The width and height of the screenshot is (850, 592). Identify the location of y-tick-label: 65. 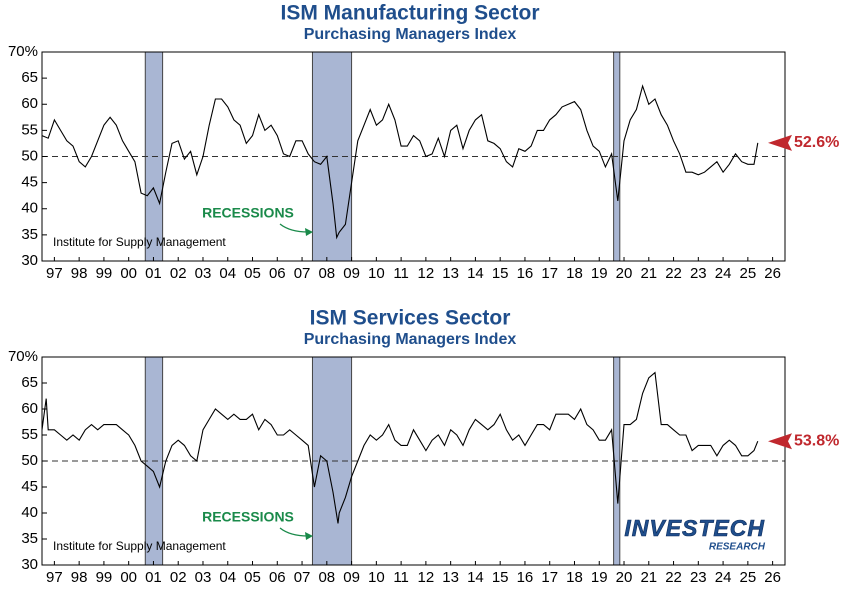
(29, 77).